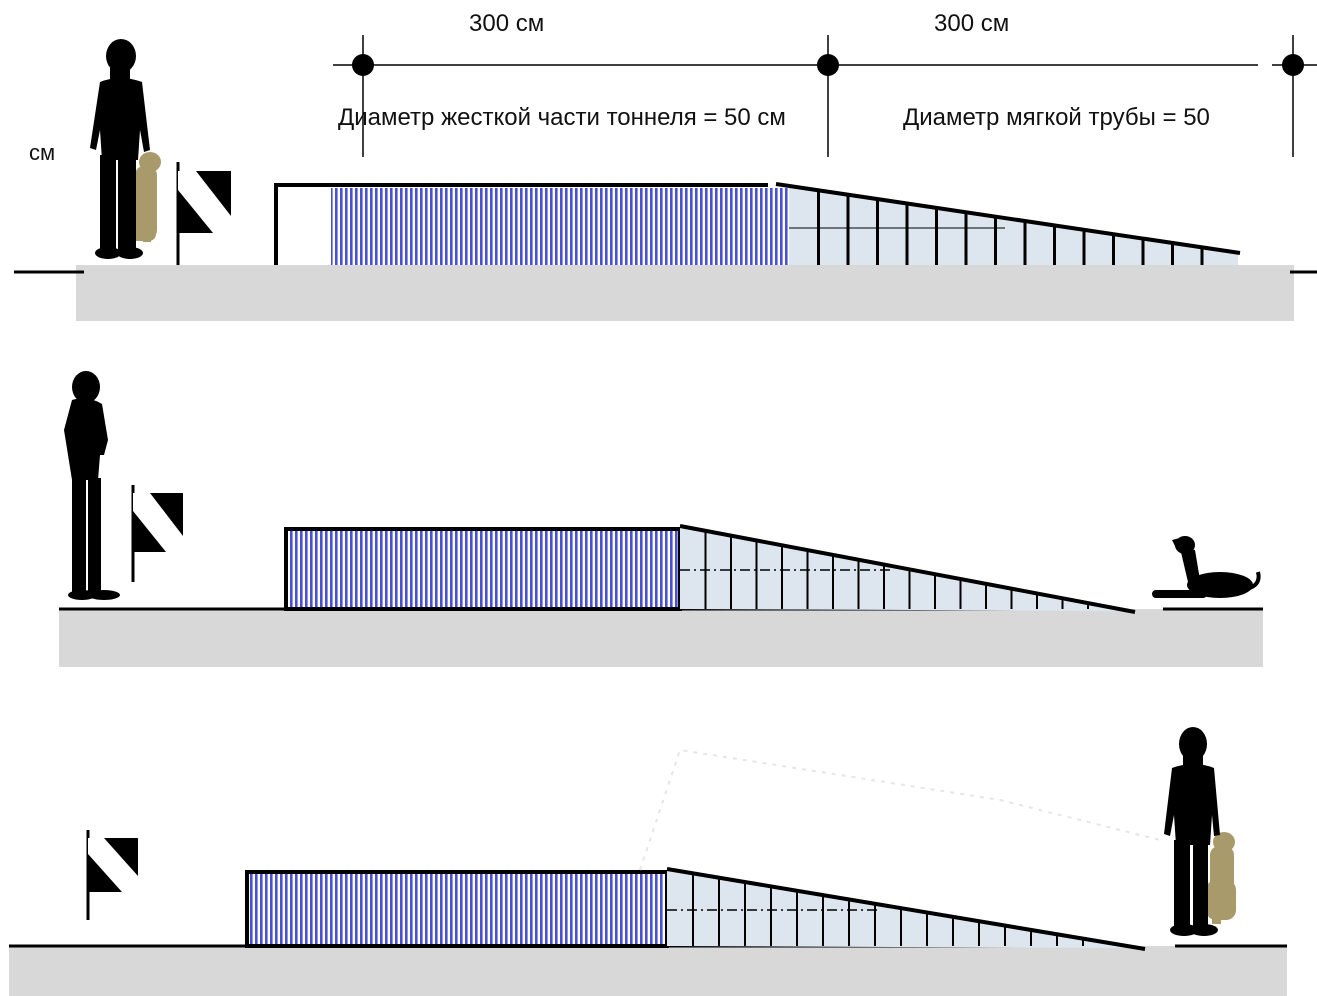 Image resolution: width=1317 pixels, height=996 pixels. What do you see at coordinates (562, 117) in the screenshot?
I see `rigid-diameter-label: Диаметр жесткой части тоннеля = 50 см` at bounding box center [562, 117].